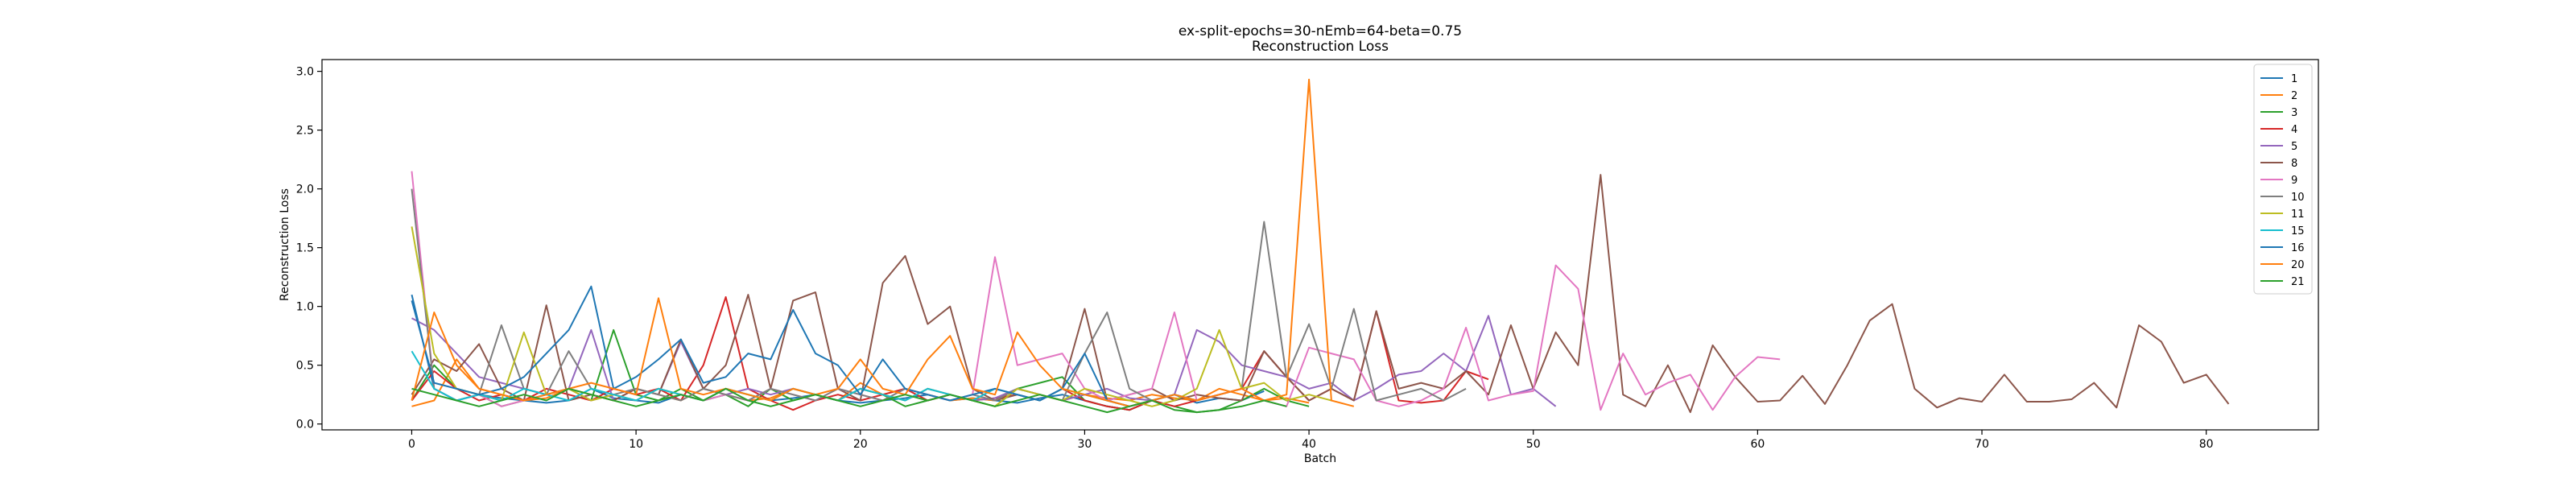 This screenshot has height=483, width=2576. I want to click on x-tick-label: 50, so click(1533, 444).